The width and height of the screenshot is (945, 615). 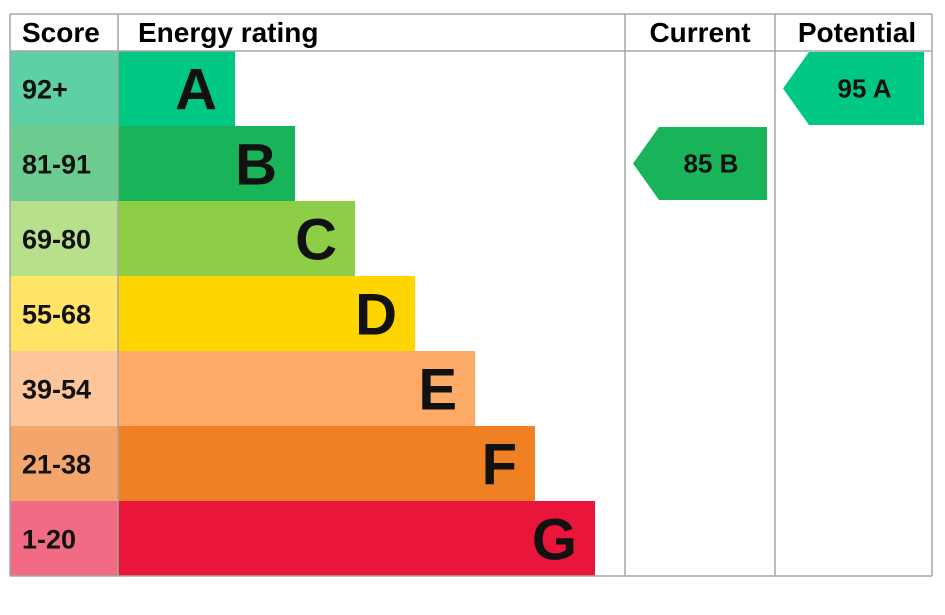 I want to click on band-bar-e, so click(x=296, y=388).